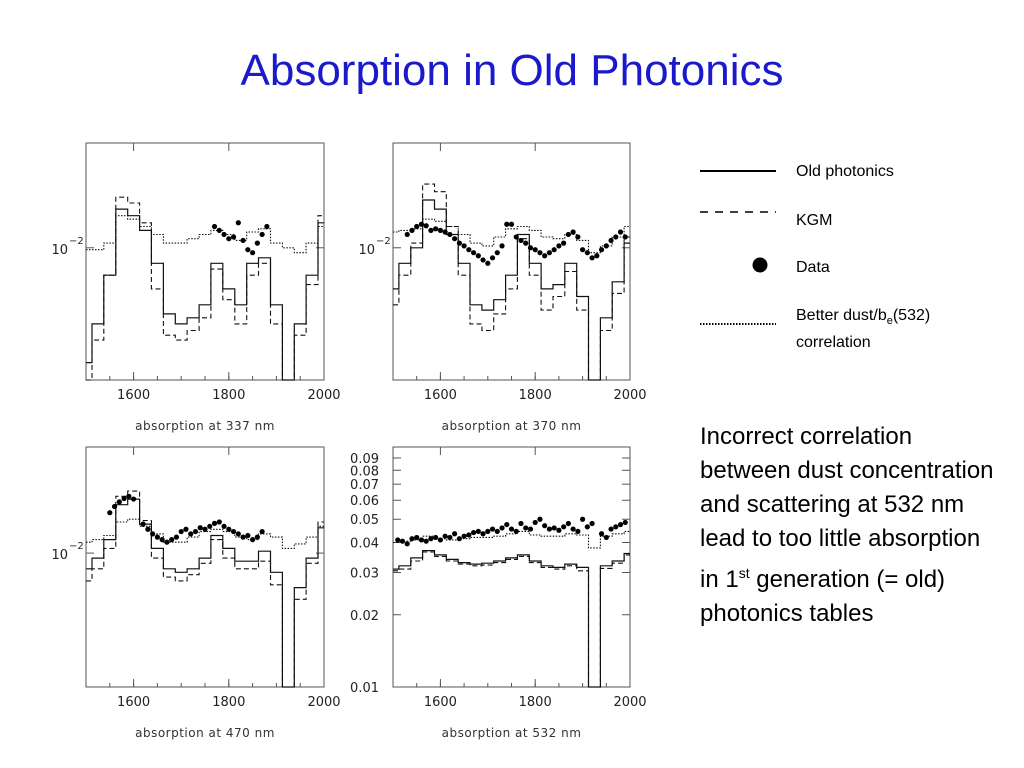 The width and height of the screenshot is (1024, 768). What do you see at coordinates (364, 485) in the screenshot?
I see `y-tick-label: 0.07` at bounding box center [364, 485].